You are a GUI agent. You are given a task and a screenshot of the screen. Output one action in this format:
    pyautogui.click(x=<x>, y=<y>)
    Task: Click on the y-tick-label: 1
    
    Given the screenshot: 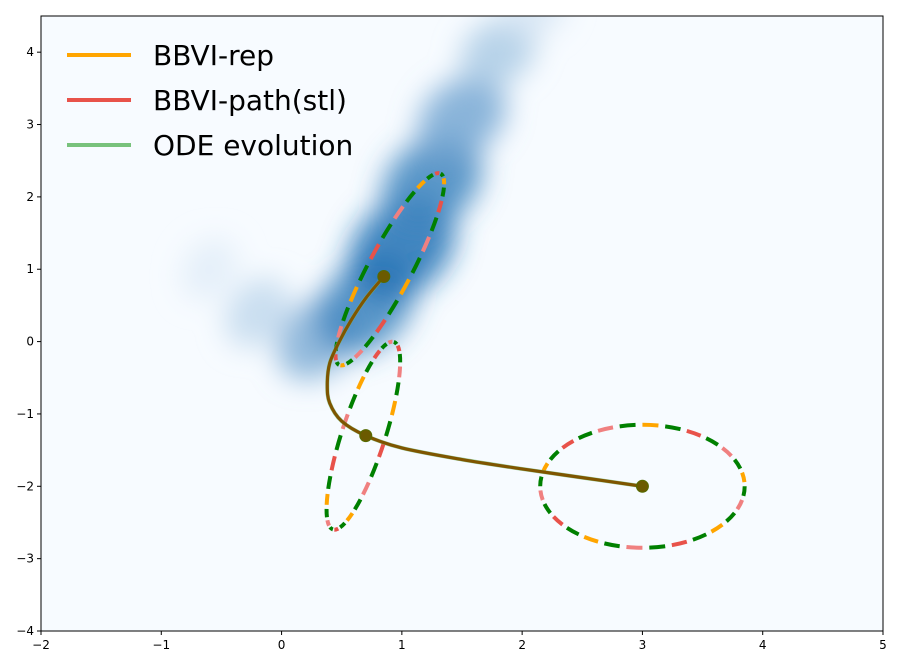 What is the action you would take?
    pyautogui.click(x=30, y=269)
    